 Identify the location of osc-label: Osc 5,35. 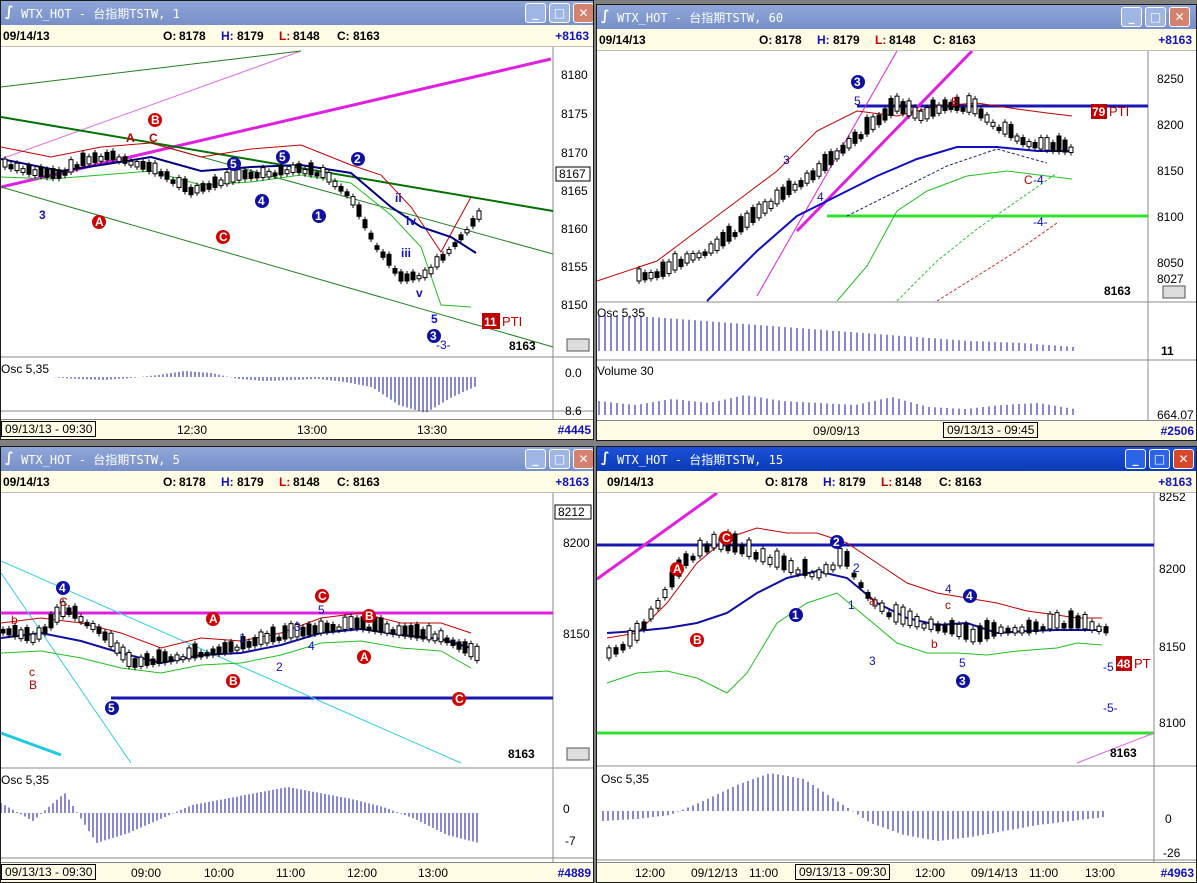
(25, 780).